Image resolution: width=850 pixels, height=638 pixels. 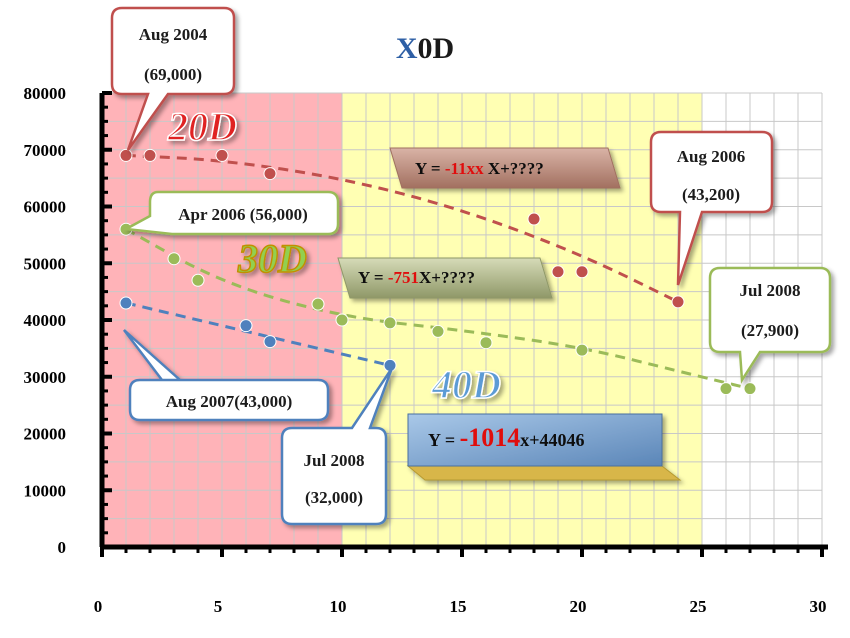 What do you see at coordinates (173, 74) in the screenshot?
I see `callout-aug2004-line2: (69,000)` at bounding box center [173, 74].